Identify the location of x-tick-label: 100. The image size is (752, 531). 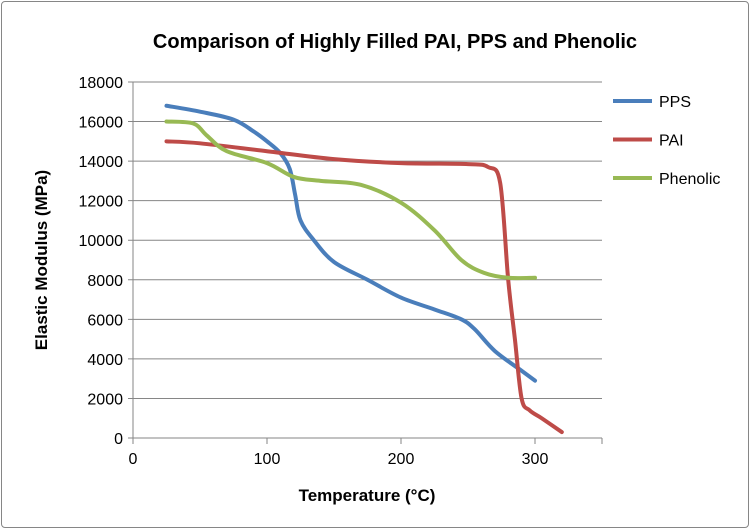
(267, 459).